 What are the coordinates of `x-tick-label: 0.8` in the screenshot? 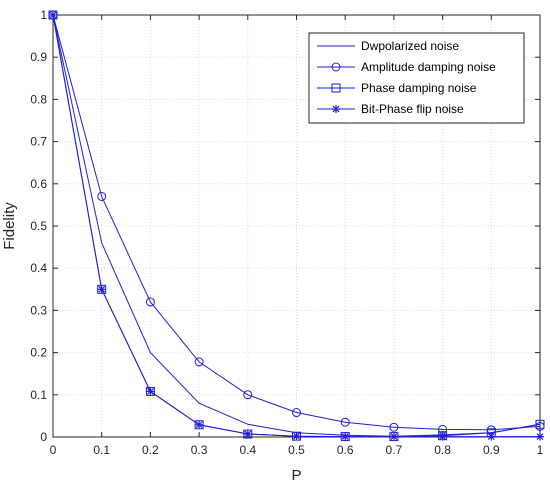 It's located at (442, 450).